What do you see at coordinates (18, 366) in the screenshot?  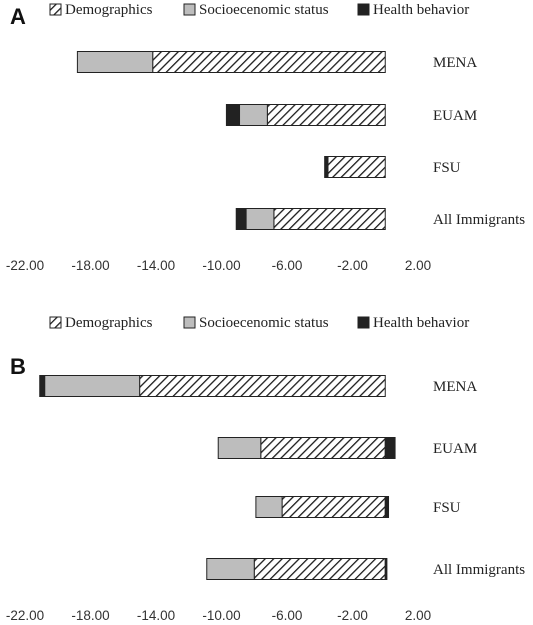 I see `panel-label: B` at bounding box center [18, 366].